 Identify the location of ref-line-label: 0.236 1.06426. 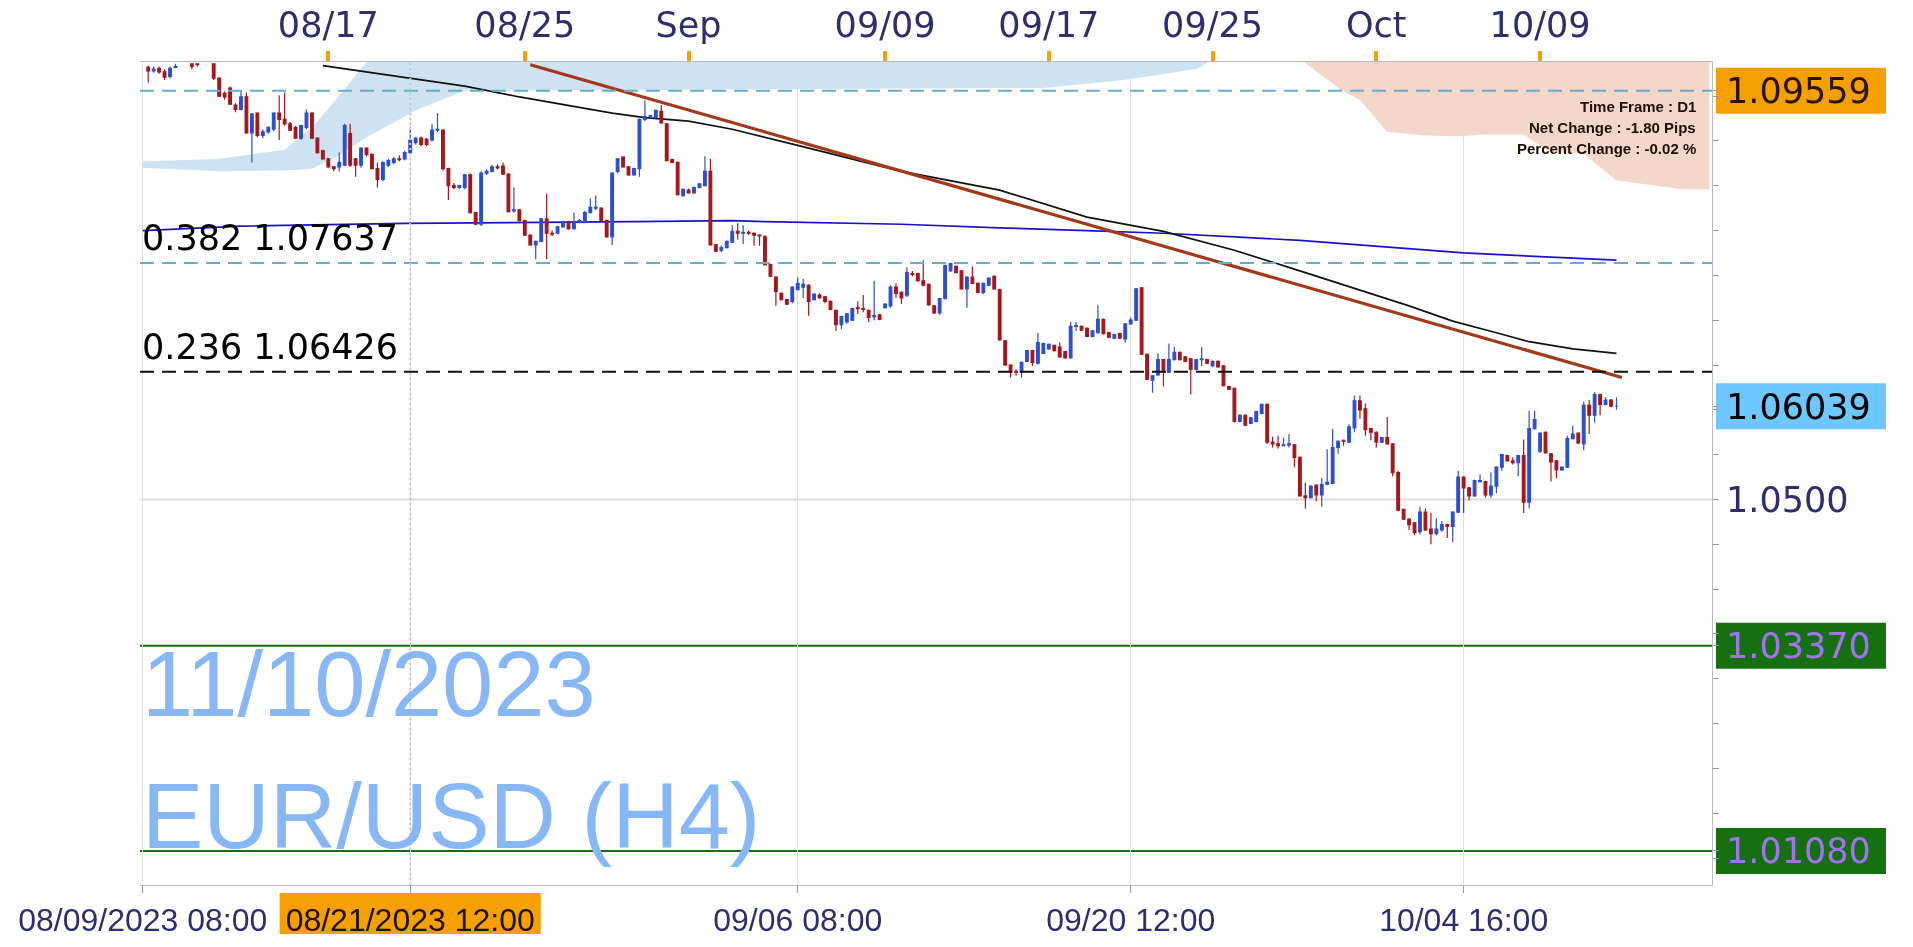
(270, 347).